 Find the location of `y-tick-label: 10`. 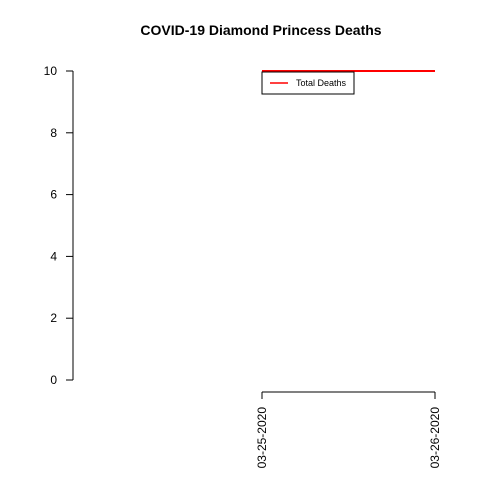

y-tick-label: 10 is located at coordinates (51, 71).